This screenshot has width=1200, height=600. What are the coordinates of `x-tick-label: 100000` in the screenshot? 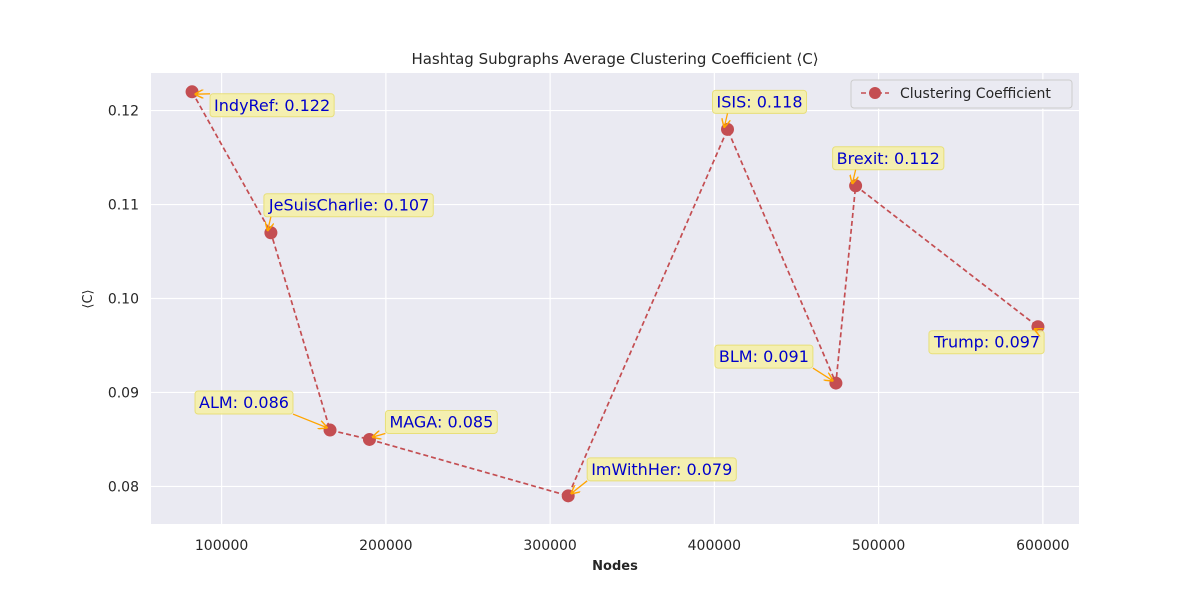 It's located at (221, 546).